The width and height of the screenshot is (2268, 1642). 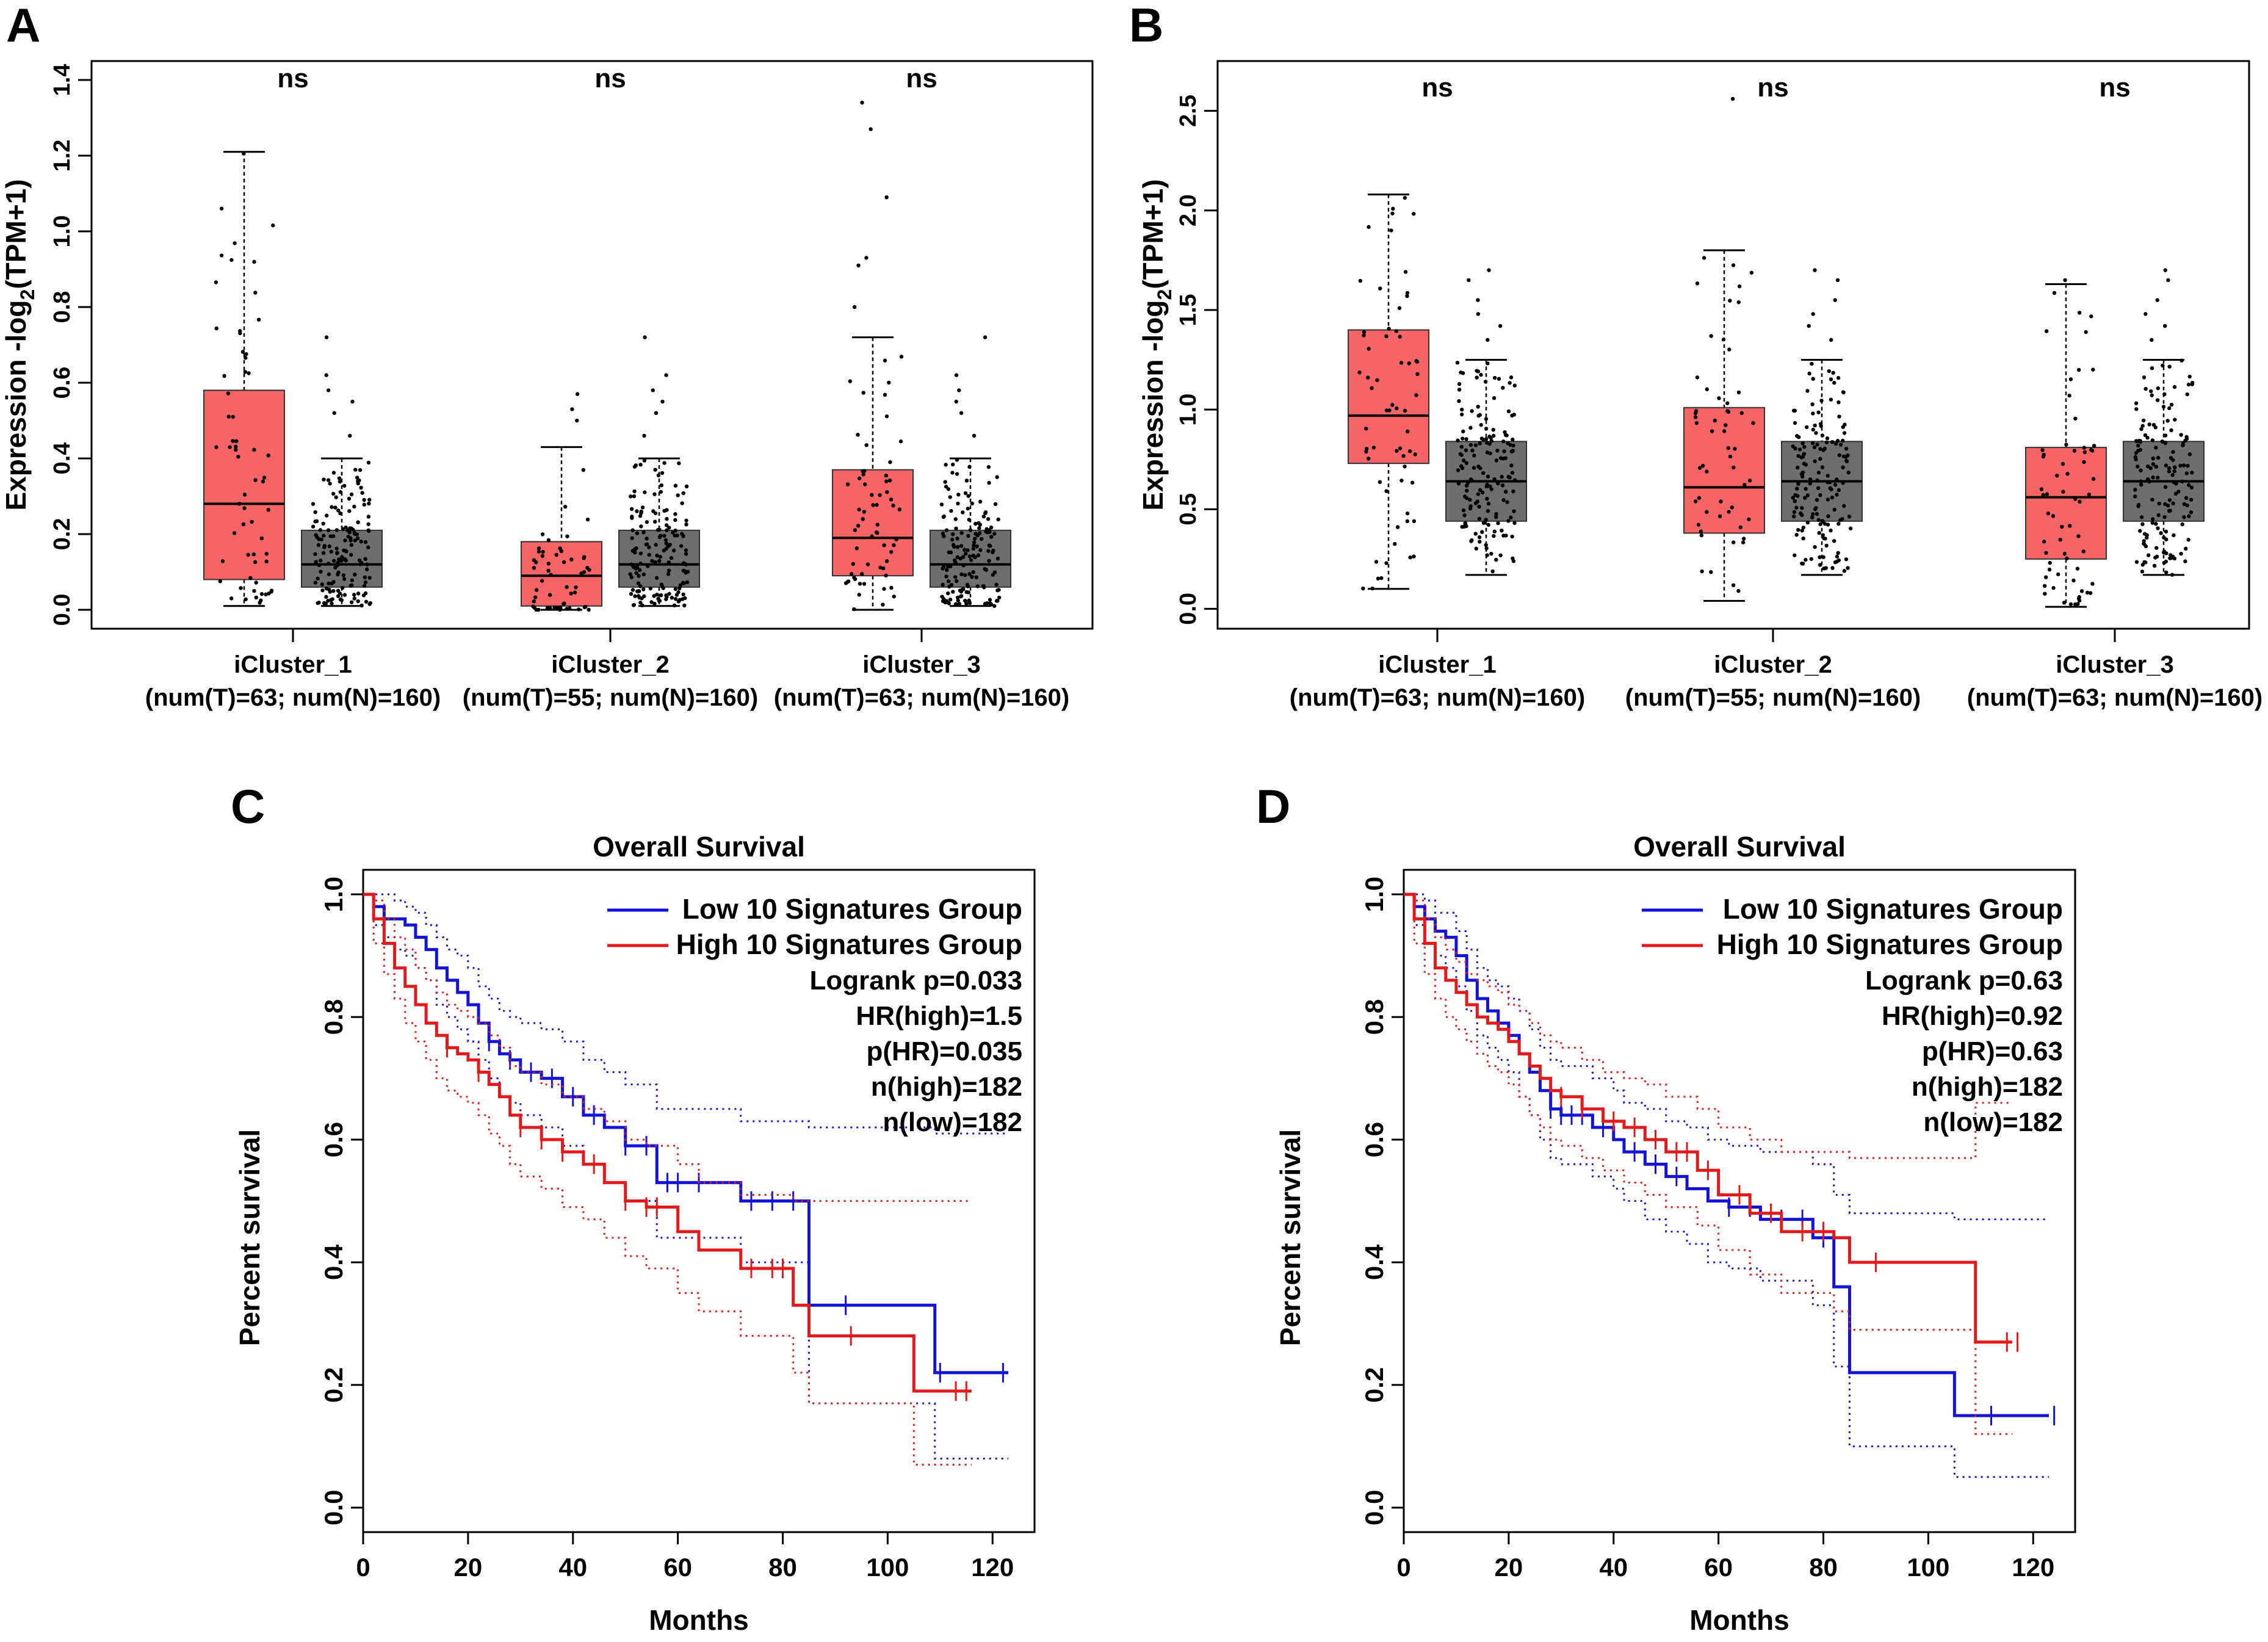 What do you see at coordinates (1156, 344) in the screenshot?
I see `y-axis-label: Expression -log2(TPM+1)` at bounding box center [1156, 344].